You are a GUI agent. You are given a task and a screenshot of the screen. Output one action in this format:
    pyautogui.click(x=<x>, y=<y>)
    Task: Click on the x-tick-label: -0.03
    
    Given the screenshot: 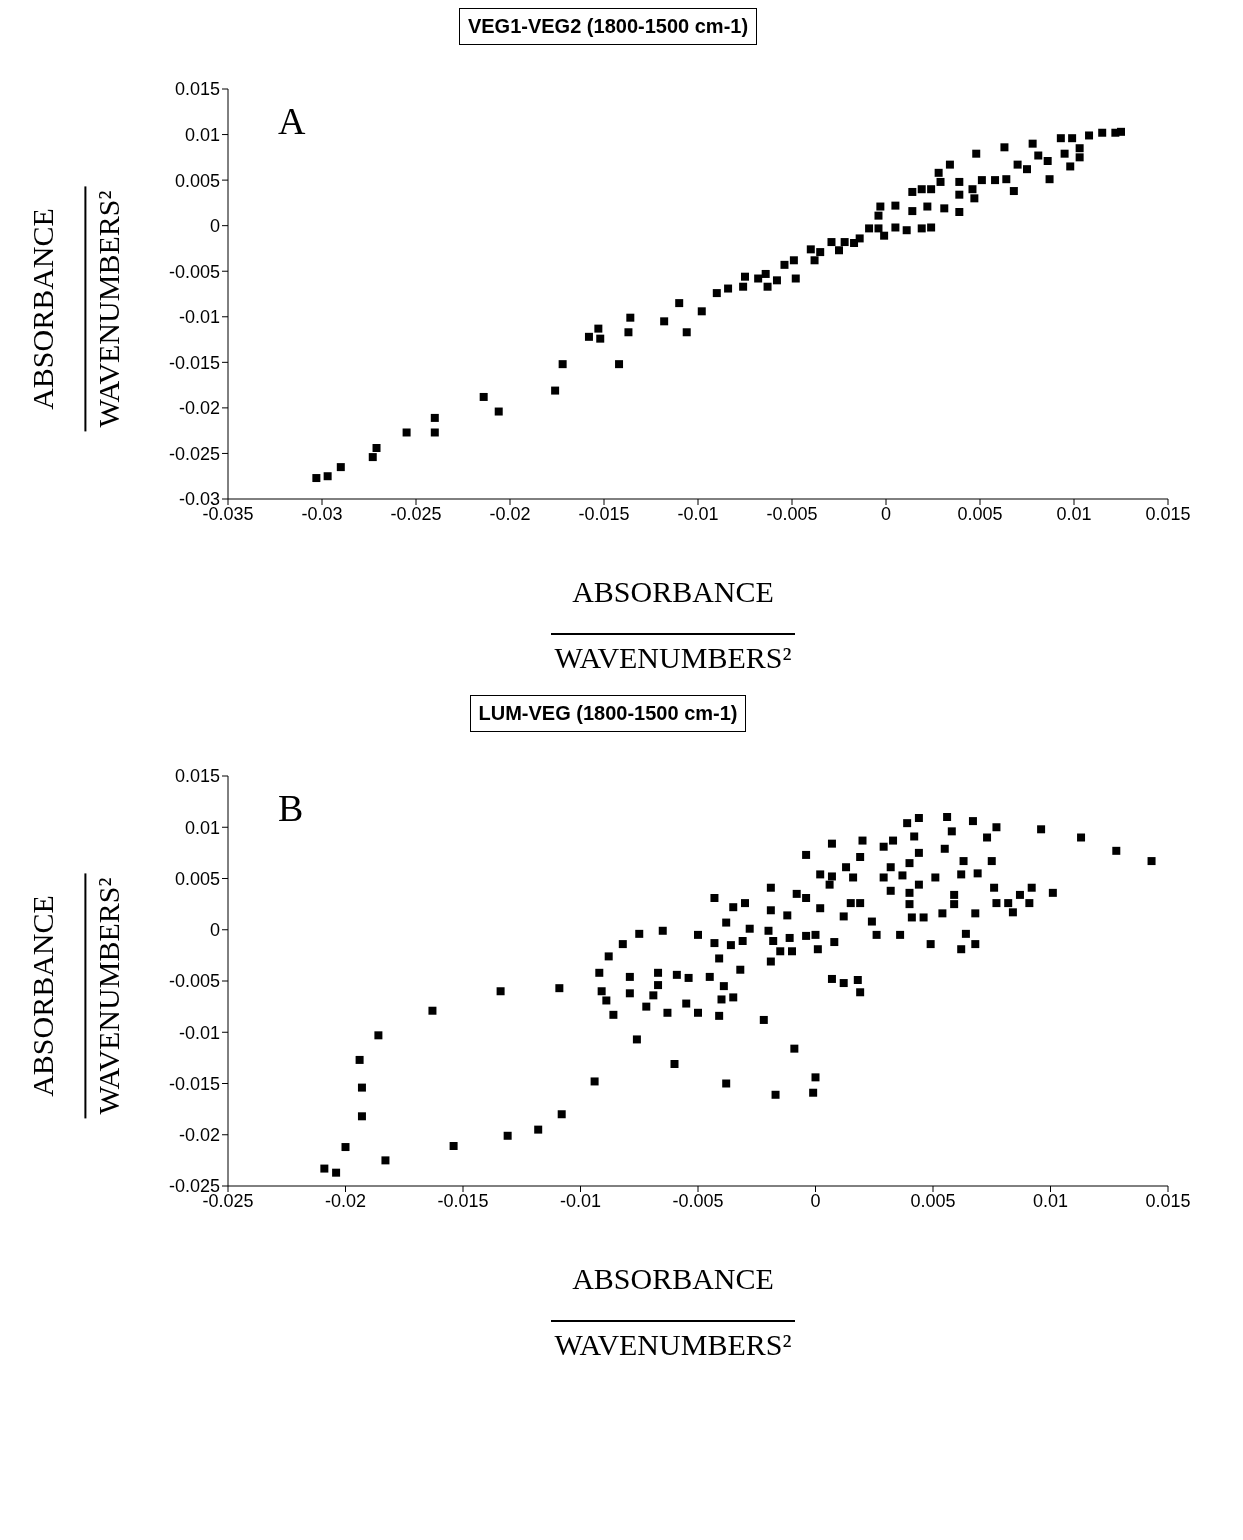 What is the action you would take?
    pyautogui.click(x=322, y=513)
    